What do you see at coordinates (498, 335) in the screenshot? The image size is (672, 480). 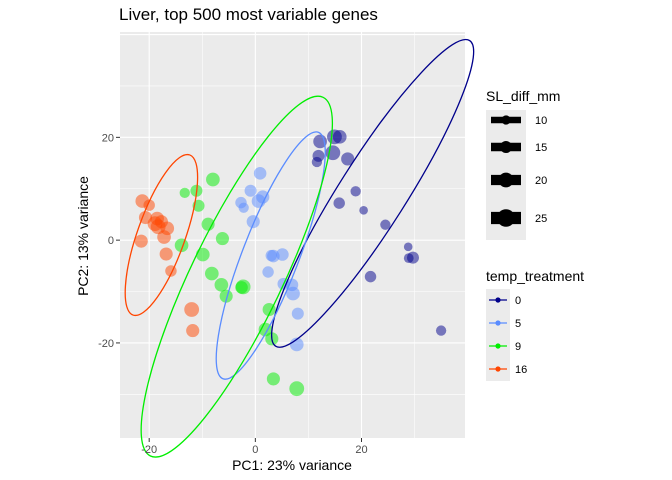 I see `color-legend-keys-background` at bounding box center [498, 335].